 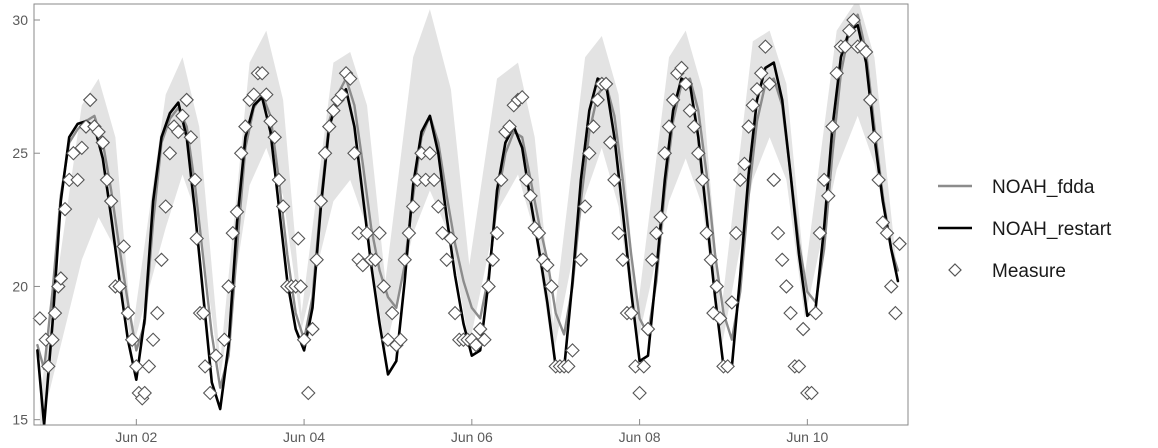 I want to click on legend-item-noah-restart-label: NOAH_restart, so click(x=1052, y=229).